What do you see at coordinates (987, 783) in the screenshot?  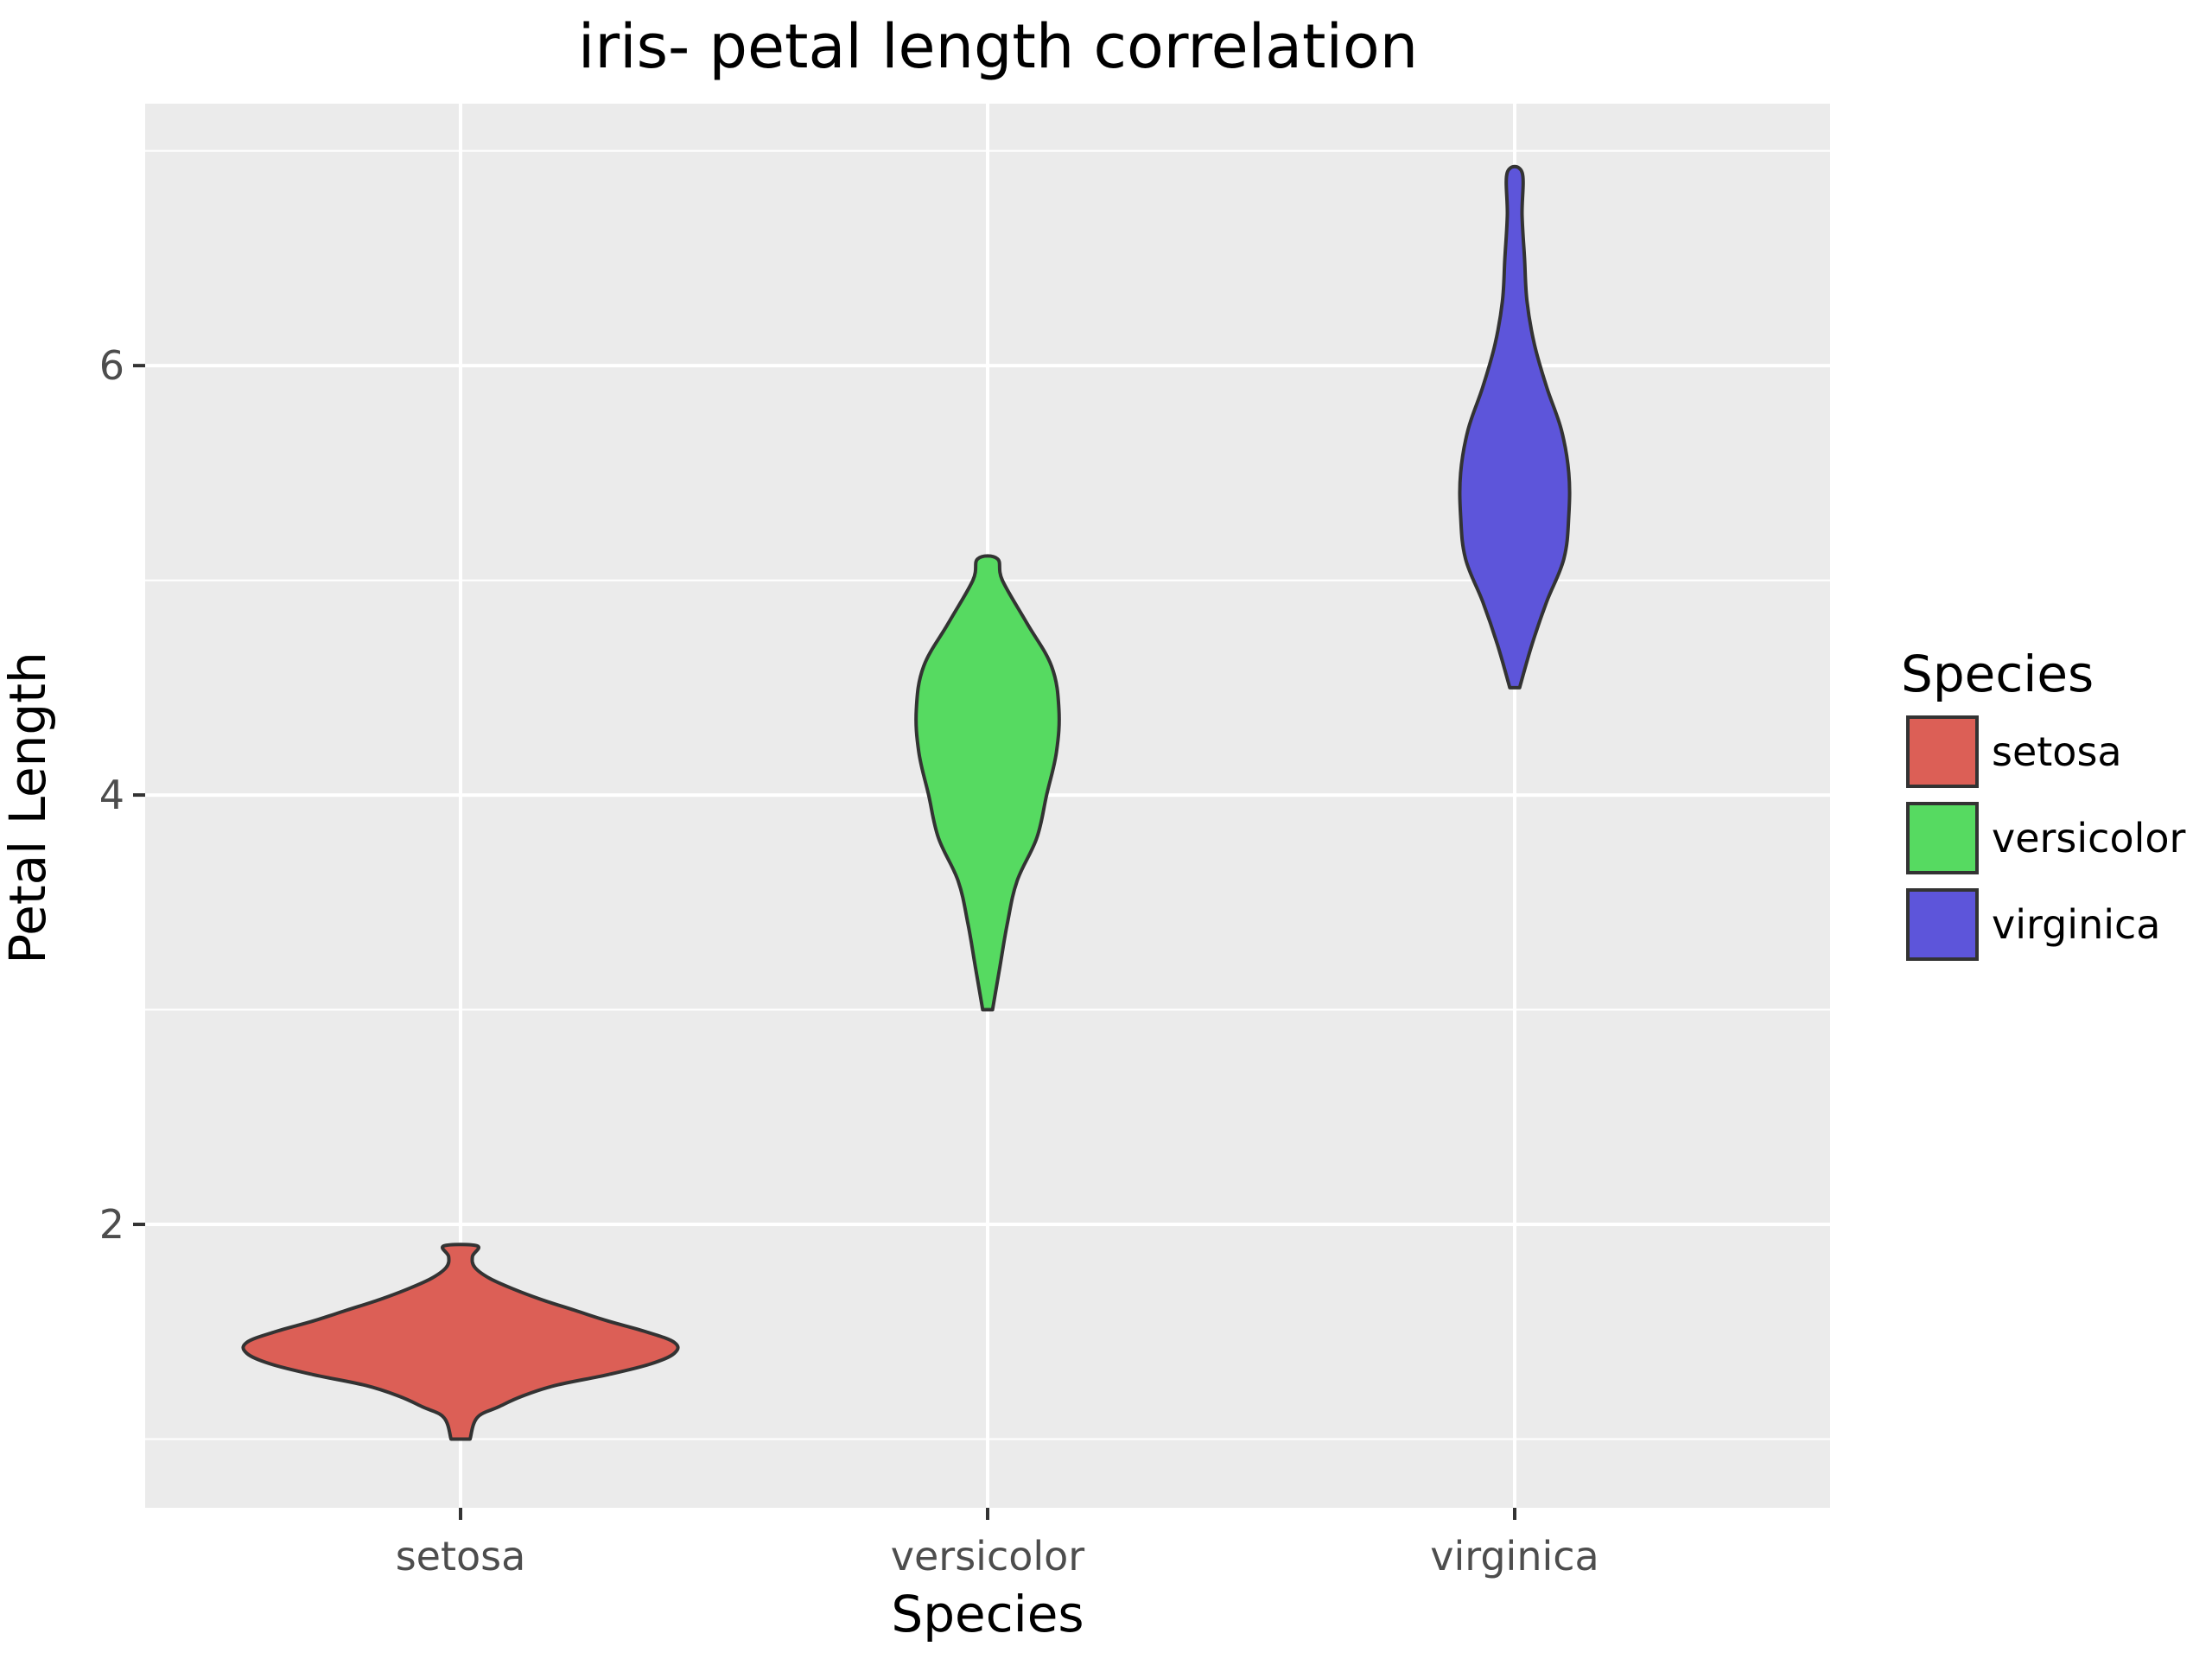 I see `violin-versicolor` at bounding box center [987, 783].